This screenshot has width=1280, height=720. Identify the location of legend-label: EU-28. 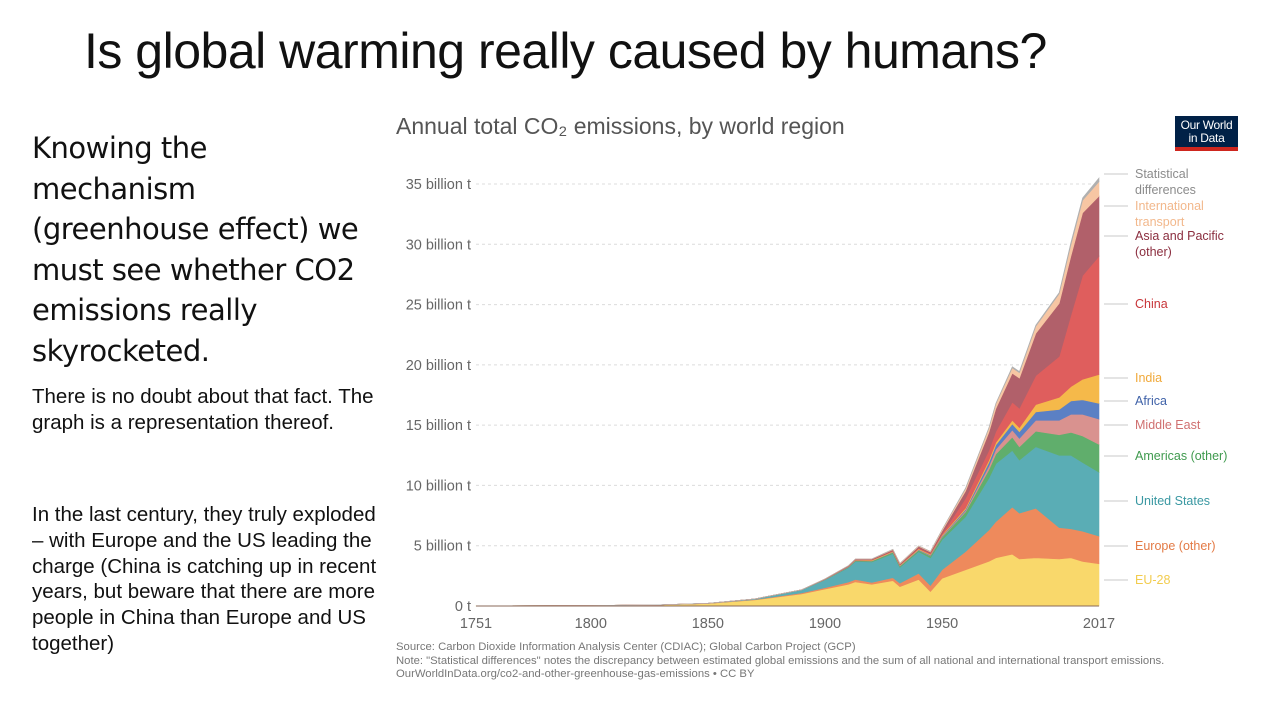
(1152, 580).